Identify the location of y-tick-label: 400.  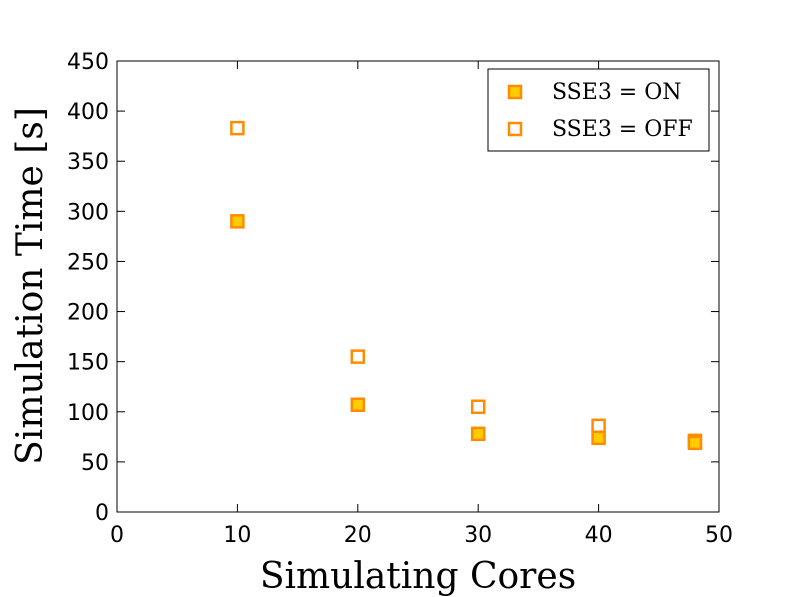
(88, 112).